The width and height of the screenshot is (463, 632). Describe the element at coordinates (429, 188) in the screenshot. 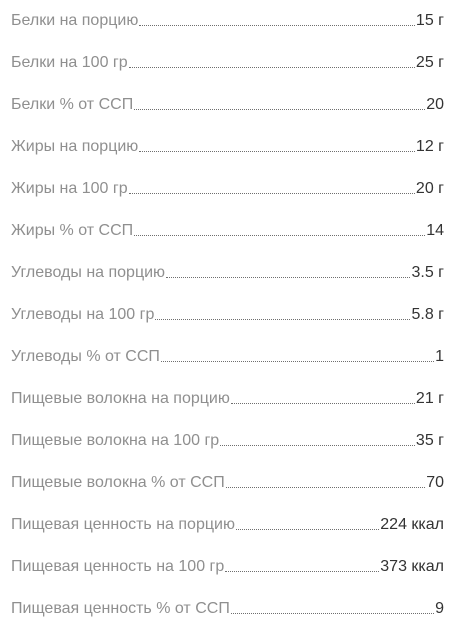

I see `row-value: 20 г` at that location.